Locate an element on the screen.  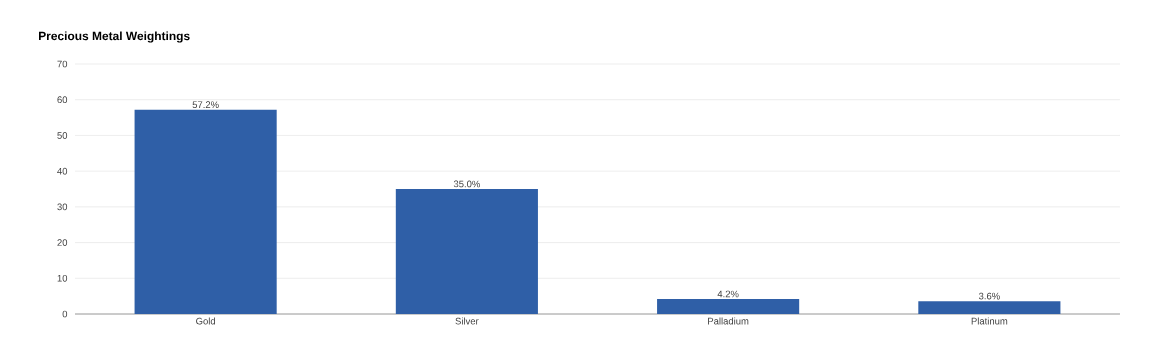
y-tick-label: 70 is located at coordinates (62, 64).